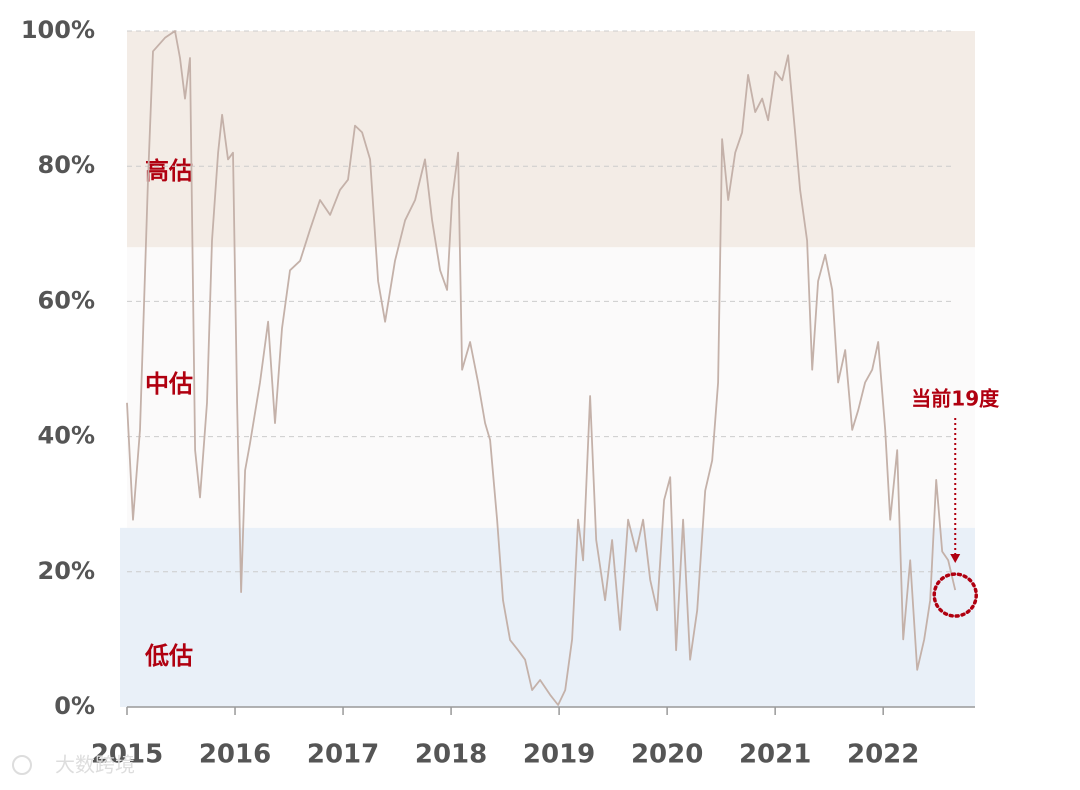 The height and width of the screenshot is (790, 1080). What do you see at coordinates (559, 755) in the screenshot?
I see `x-tick-label: 2019` at bounding box center [559, 755].